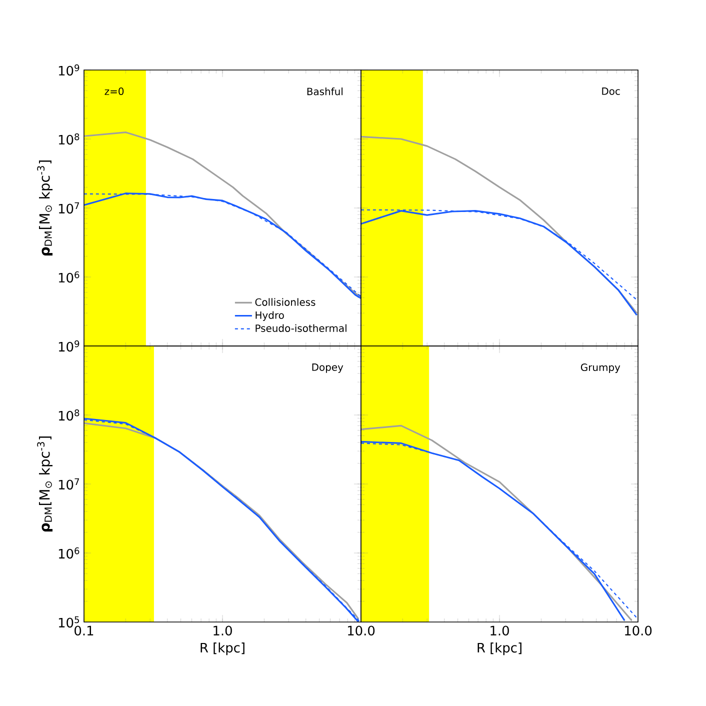  What do you see at coordinates (611, 91) in the screenshot?
I see `text: Doc` at bounding box center [611, 91].